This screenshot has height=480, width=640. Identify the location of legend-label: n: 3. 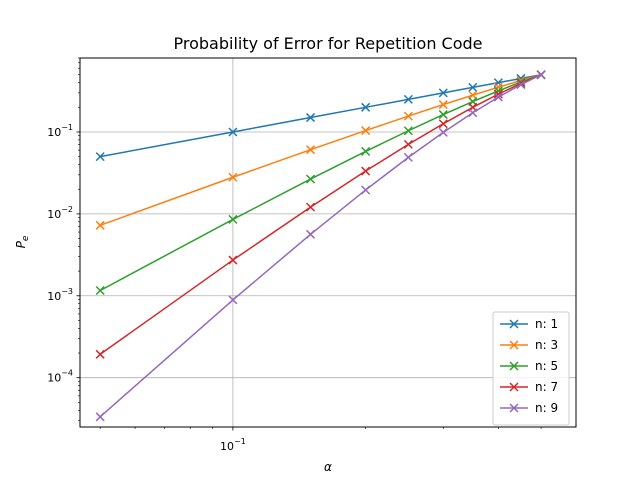
(546, 345).